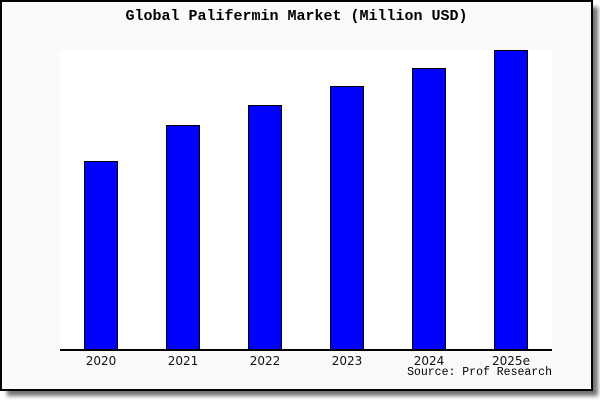  What do you see at coordinates (101, 361) in the screenshot?
I see `x-tick-label-2020: 2020` at bounding box center [101, 361].